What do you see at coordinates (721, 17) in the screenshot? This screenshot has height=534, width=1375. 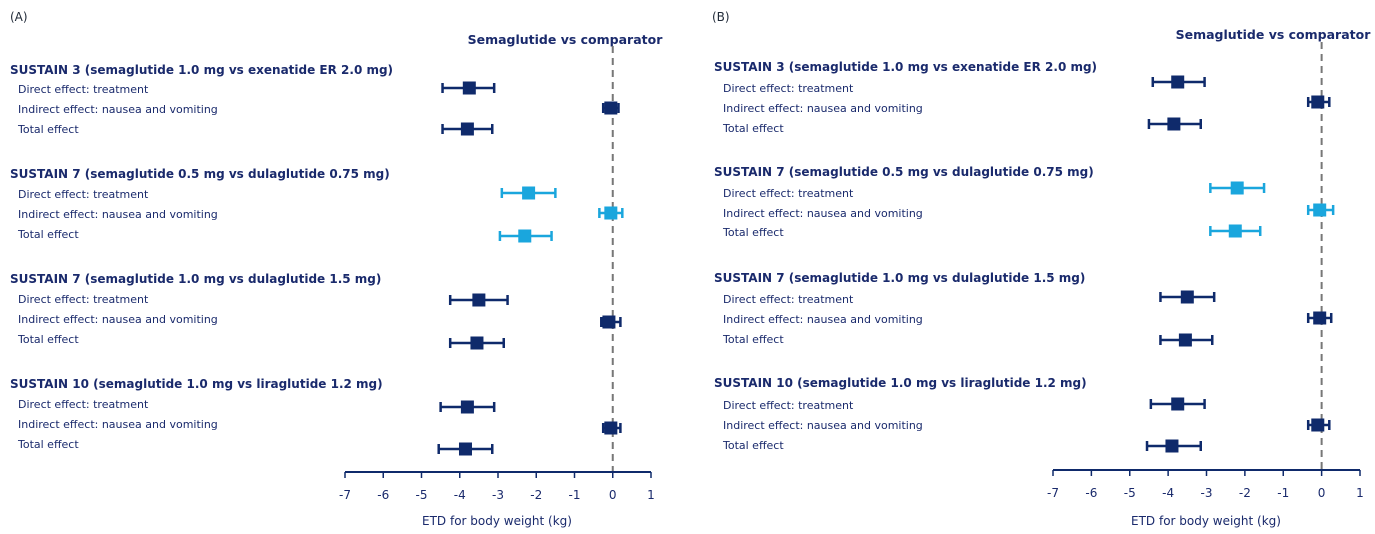 I see `panel-label: (B)` at bounding box center [721, 17].